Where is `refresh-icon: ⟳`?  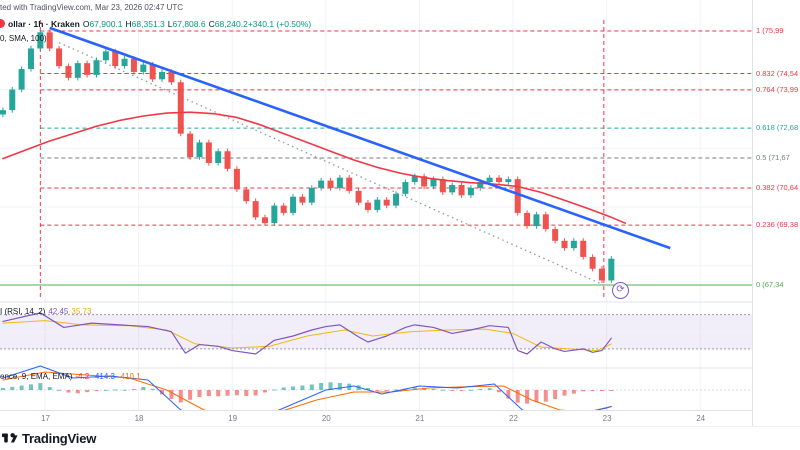 refresh-icon: ⟳ is located at coordinates (620, 290).